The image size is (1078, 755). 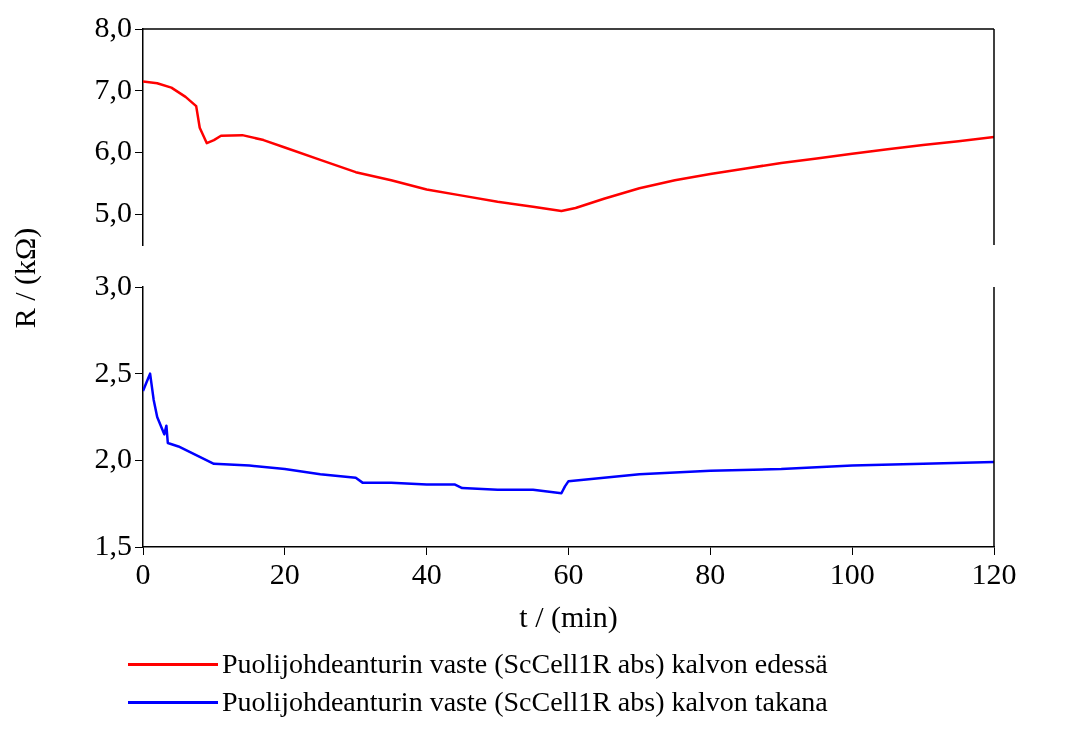 I want to click on y-tick-label: 7,0, so click(x=113, y=88).